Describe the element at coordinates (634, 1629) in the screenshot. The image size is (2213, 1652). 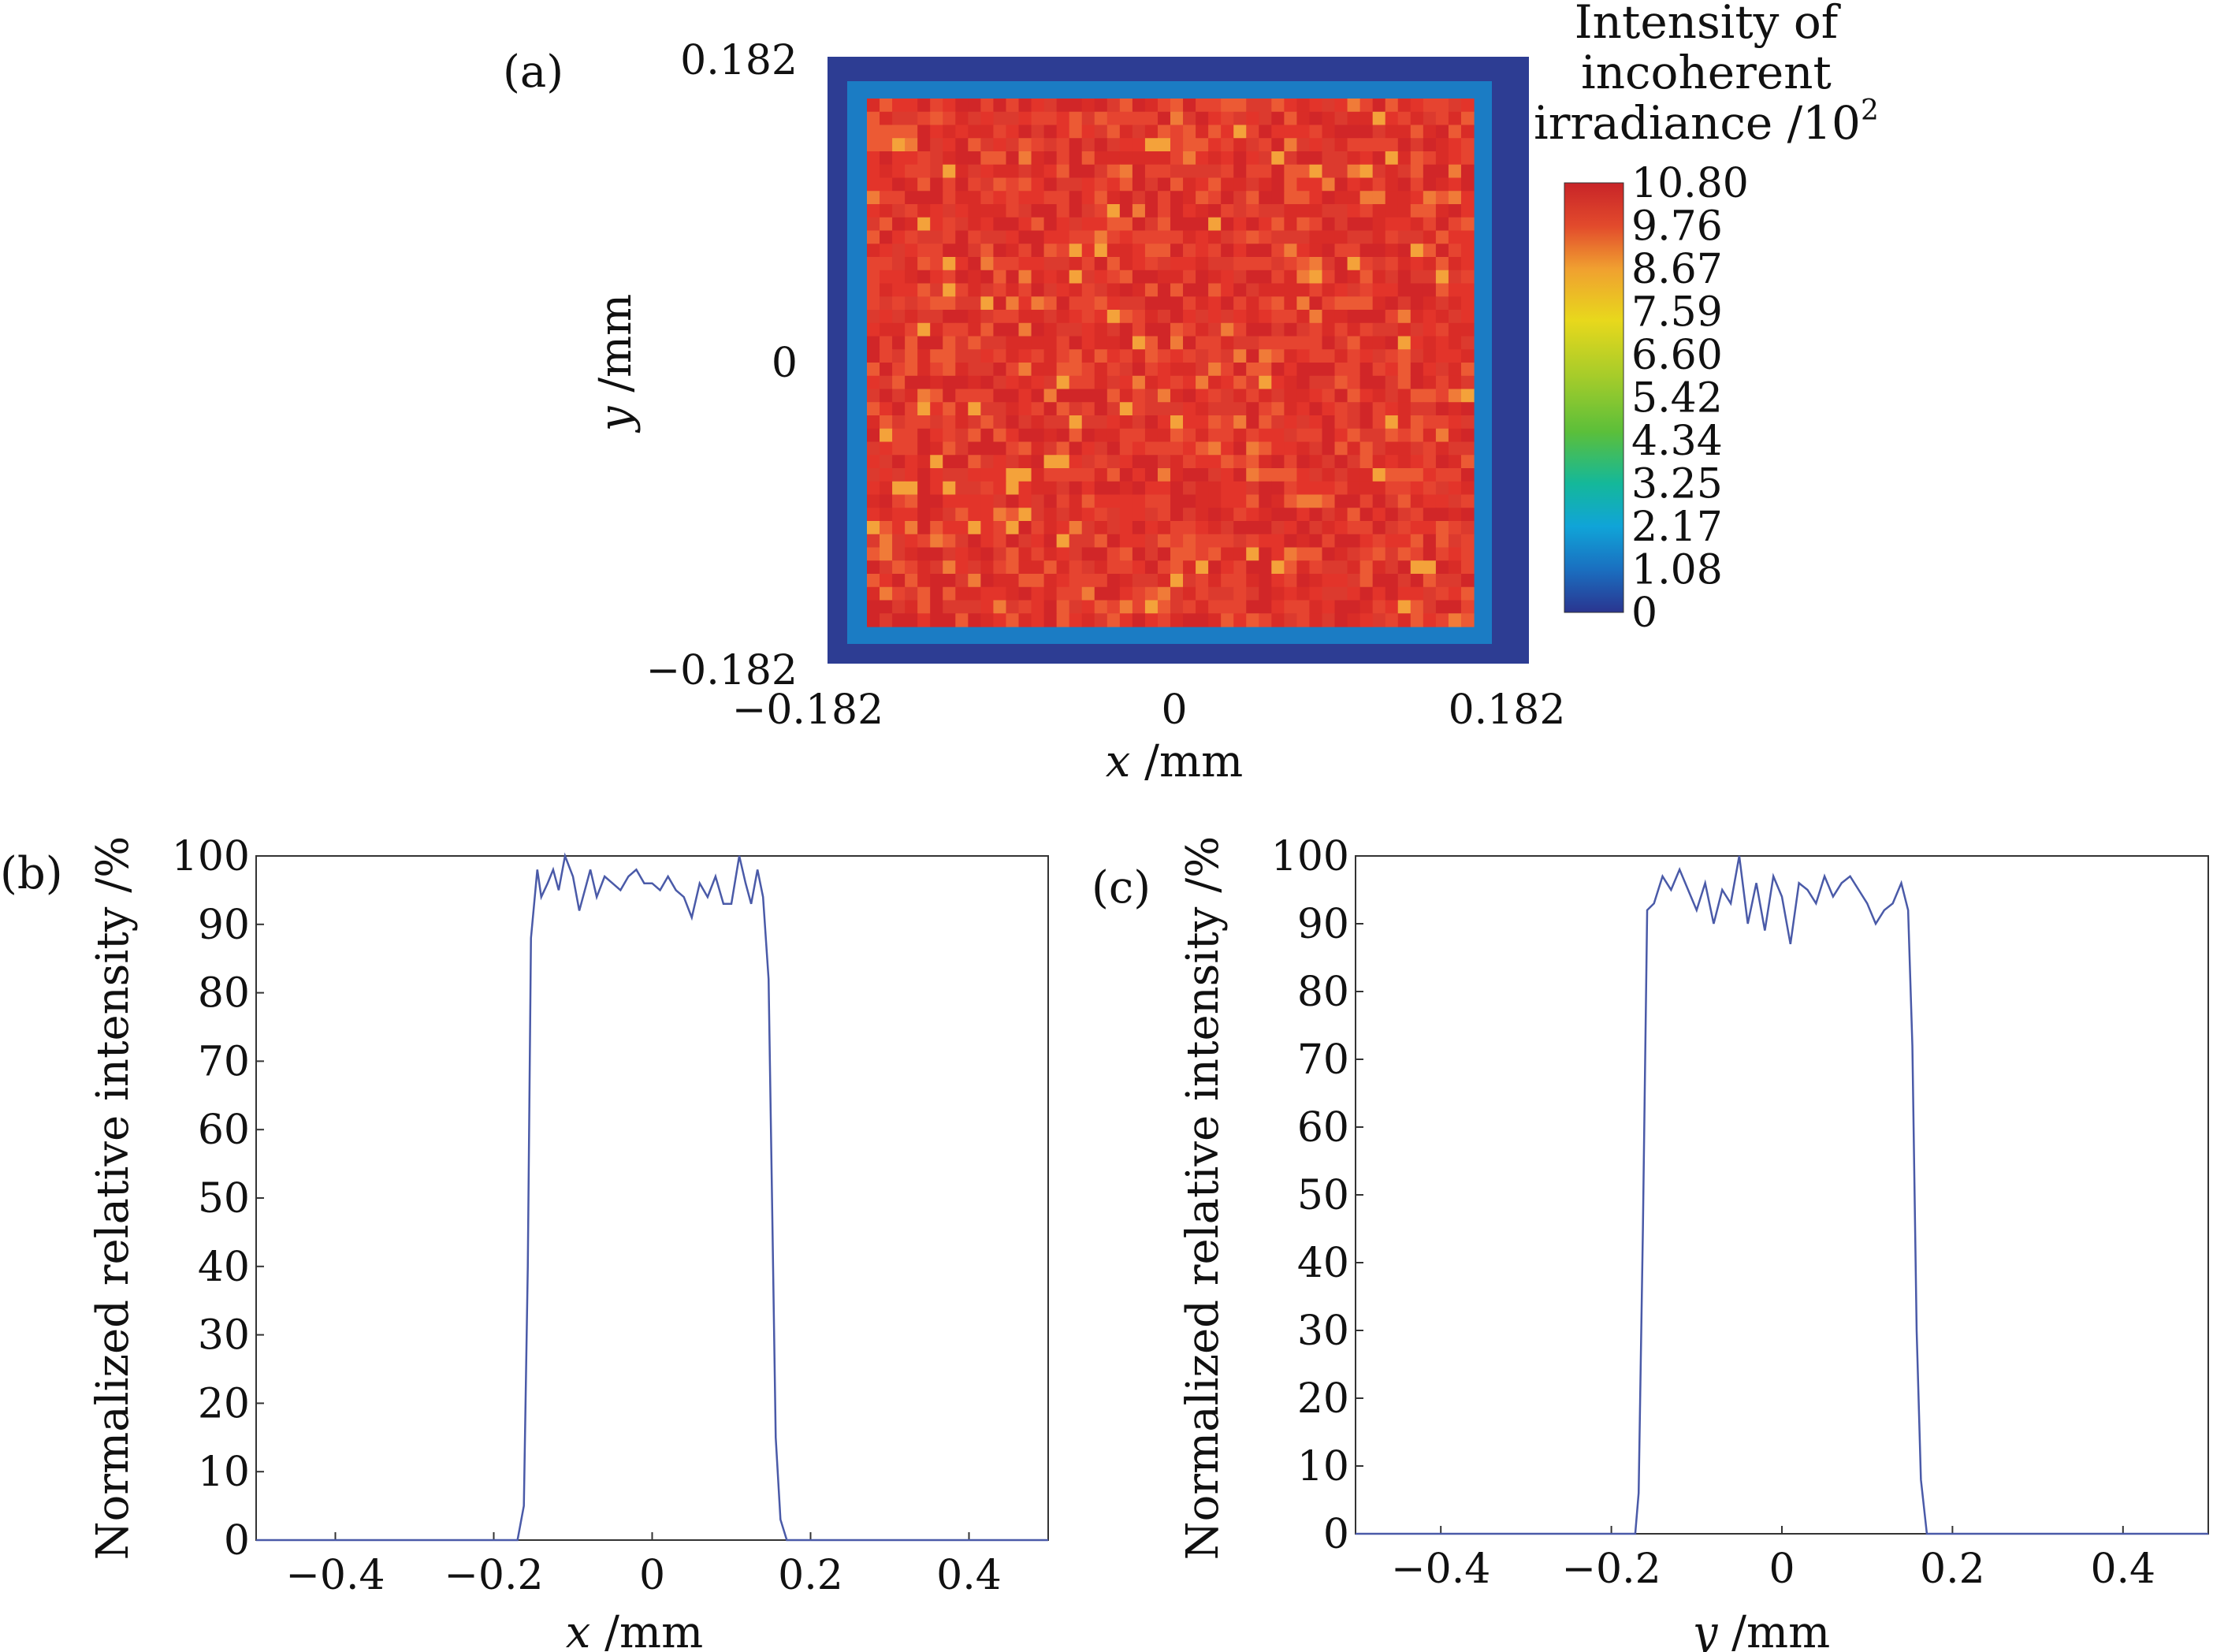
I see `panel-b-xlabel: x /mm` at that location.